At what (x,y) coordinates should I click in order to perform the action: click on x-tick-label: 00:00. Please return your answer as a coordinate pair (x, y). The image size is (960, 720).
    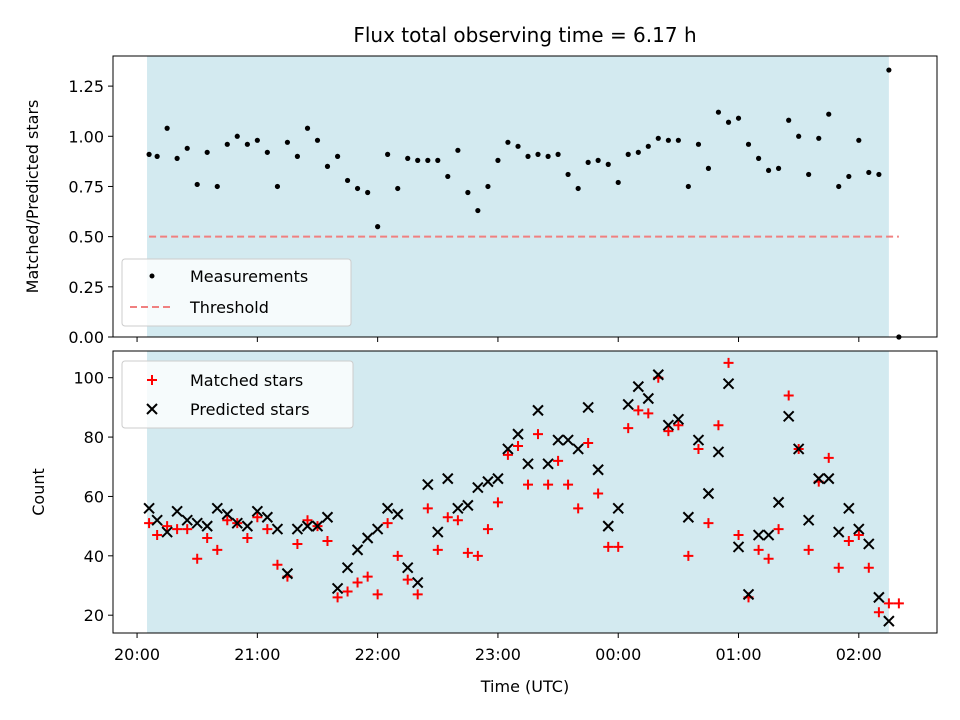
    Looking at the image, I should click on (618, 654).